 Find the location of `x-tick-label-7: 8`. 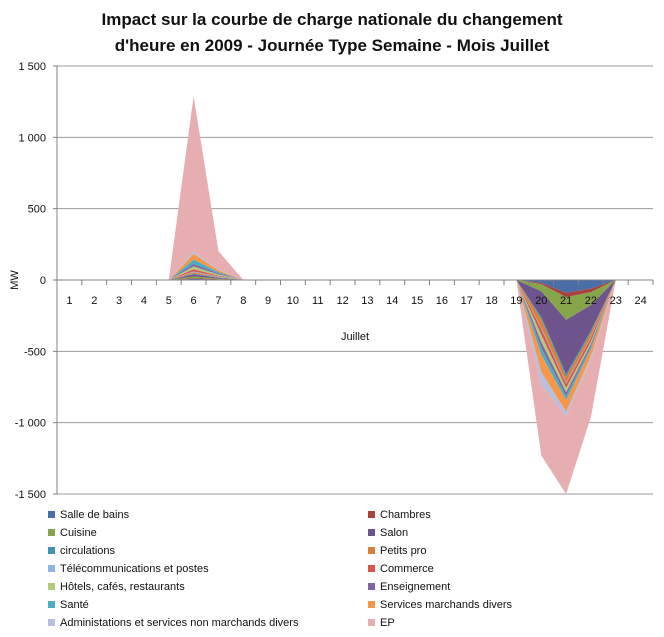

x-tick-label-7: 8 is located at coordinates (243, 301).